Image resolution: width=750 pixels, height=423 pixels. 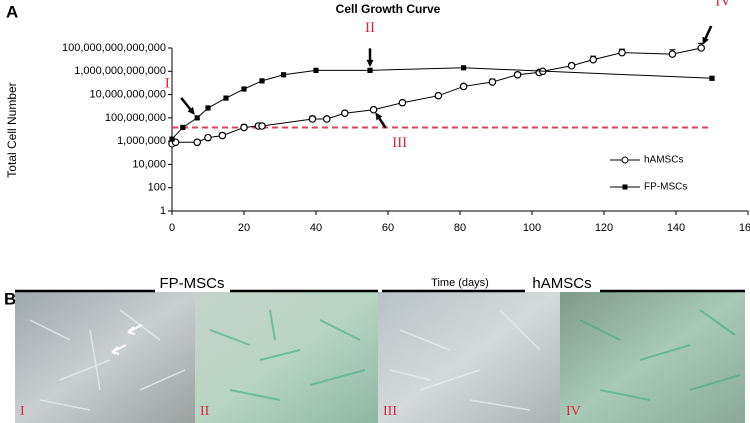 I want to click on x-tick-label: 80, so click(x=460, y=228).